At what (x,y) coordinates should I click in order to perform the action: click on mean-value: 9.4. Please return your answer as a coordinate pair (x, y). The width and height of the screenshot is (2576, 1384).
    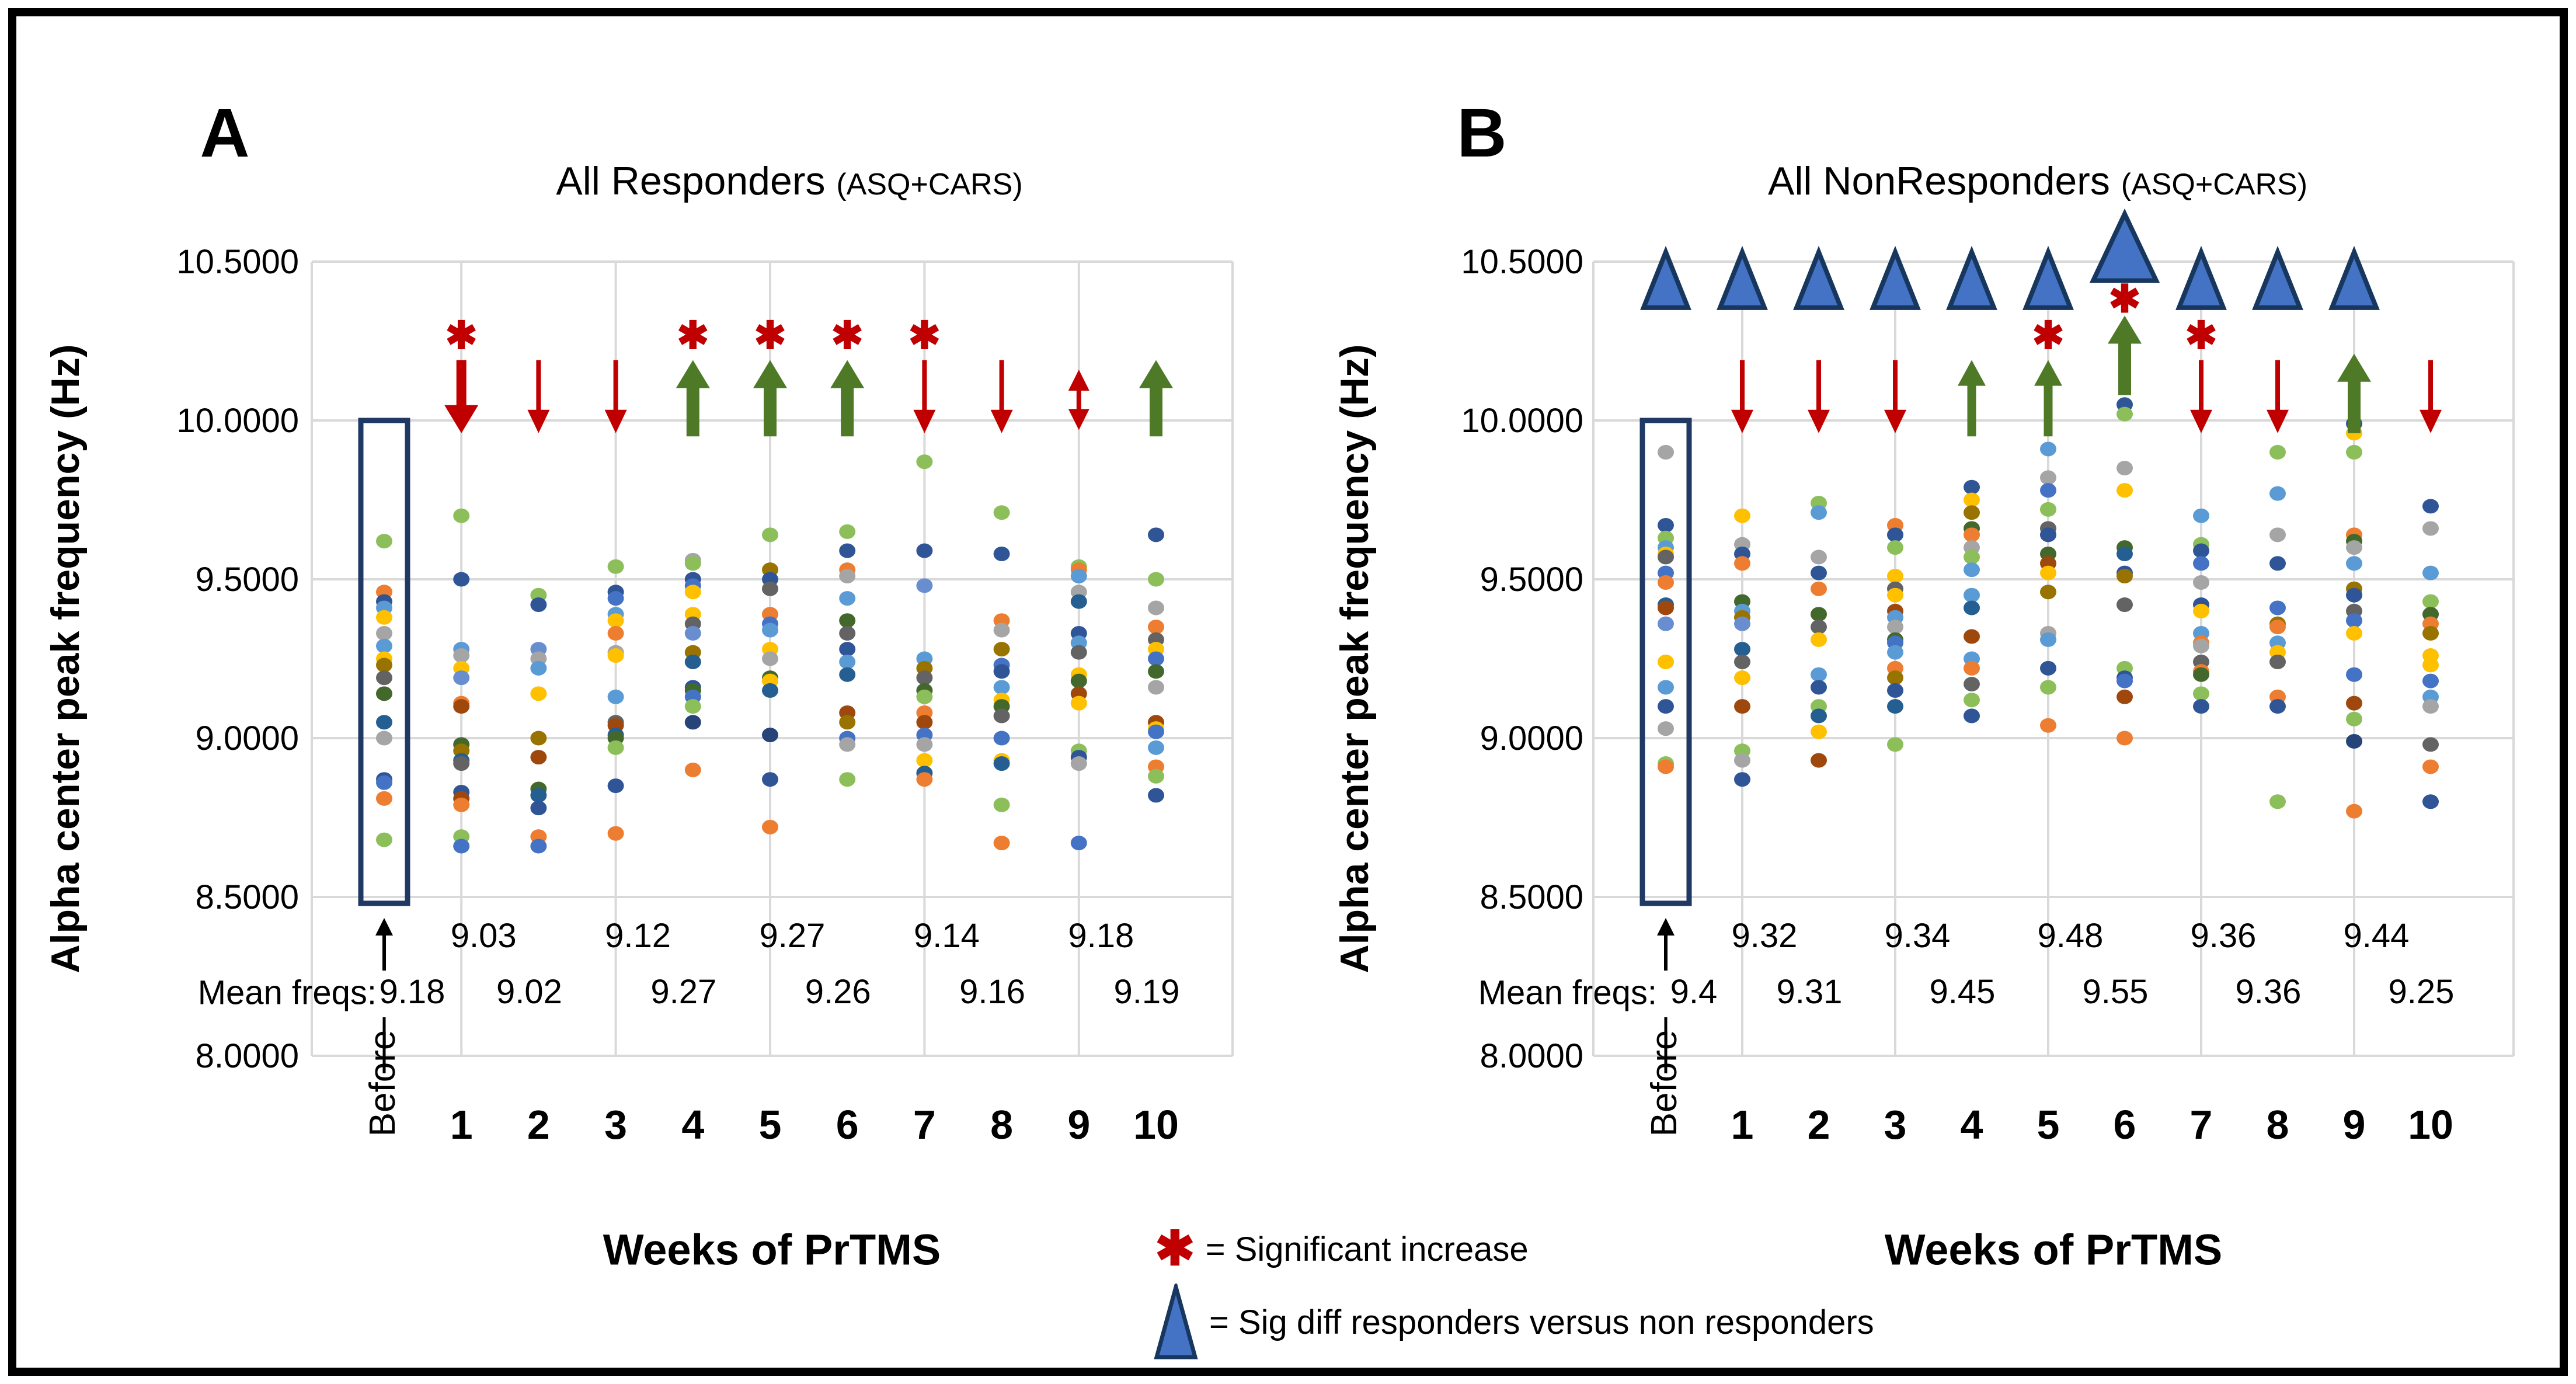
    Looking at the image, I should click on (1694, 992).